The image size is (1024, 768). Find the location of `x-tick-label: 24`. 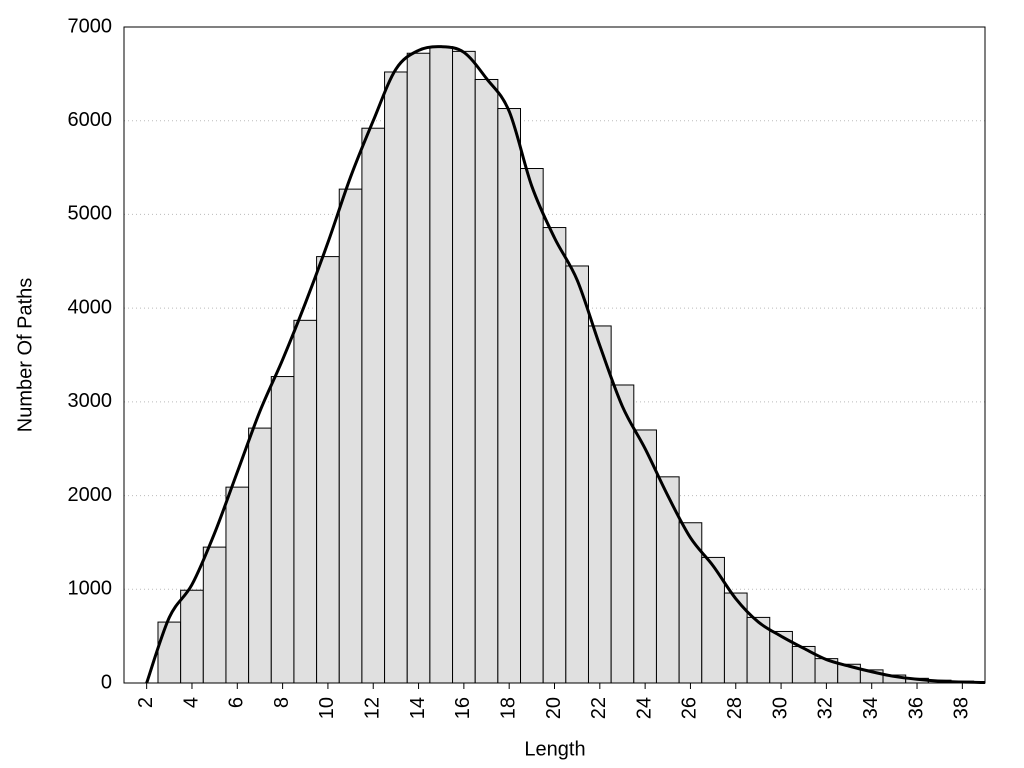

x-tick-label: 24 is located at coordinates (644, 708).